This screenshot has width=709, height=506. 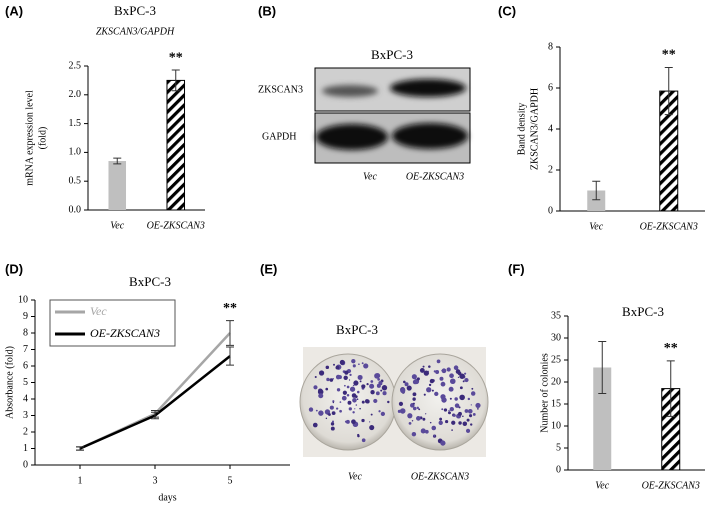 What do you see at coordinates (25, 398) in the screenshot?
I see `y-tick-label: 4` at bounding box center [25, 398].